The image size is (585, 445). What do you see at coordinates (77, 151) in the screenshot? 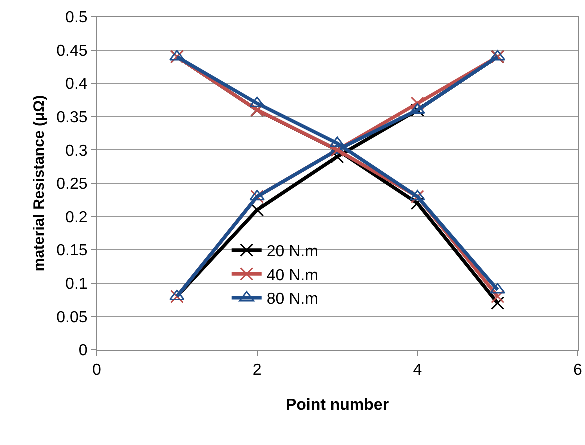
I see `y-tick-label: 0.3` at bounding box center [77, 151].